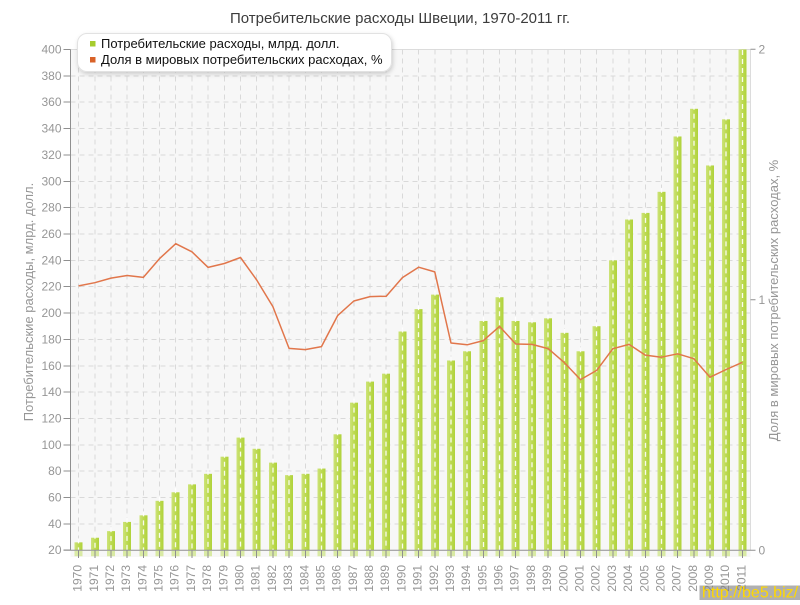  Describe the element at coordinates (51, 155) in the screenshot. I see `svg-text: 320` at that location.